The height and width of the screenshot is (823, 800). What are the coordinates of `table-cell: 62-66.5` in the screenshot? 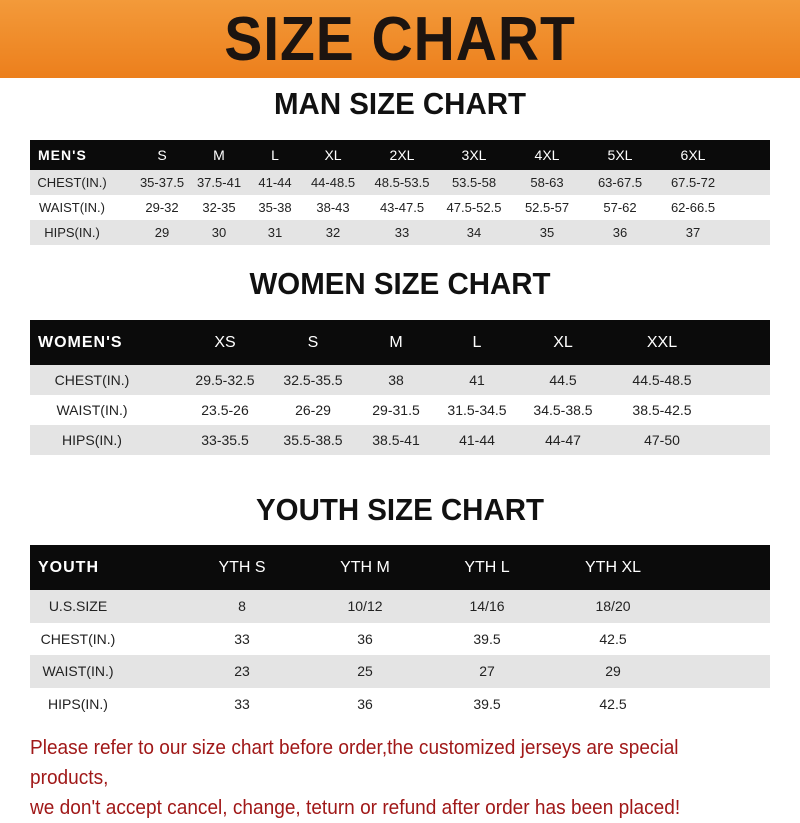 It's located at (693, 207).